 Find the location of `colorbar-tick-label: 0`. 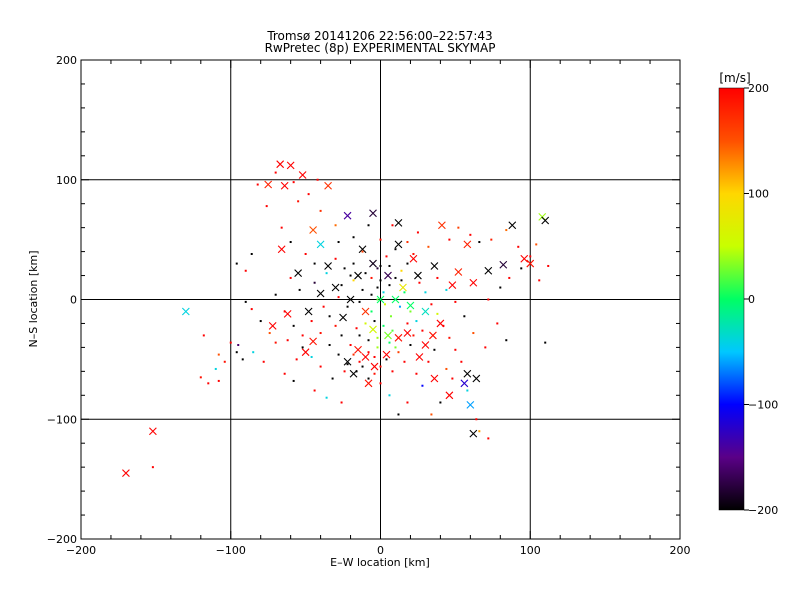

colorbar-tick-label: 0 is located at coordinates (751, 299).